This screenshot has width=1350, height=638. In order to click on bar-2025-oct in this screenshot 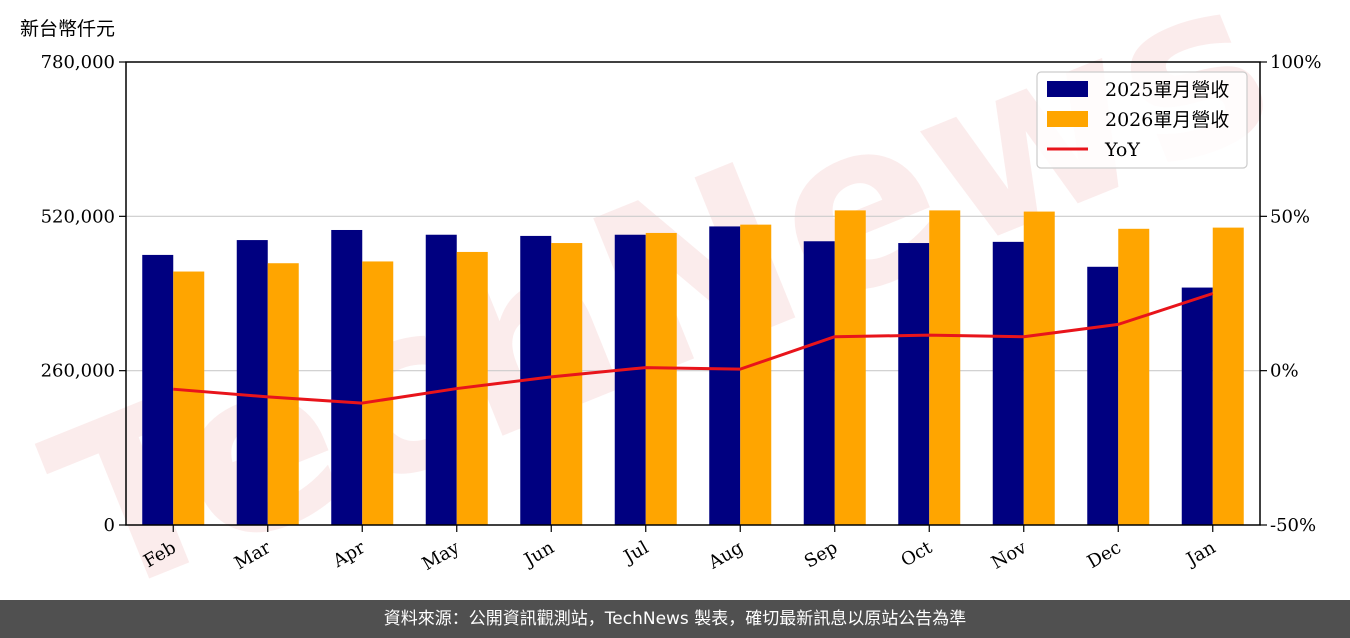, I will do `click(914, 384)`.